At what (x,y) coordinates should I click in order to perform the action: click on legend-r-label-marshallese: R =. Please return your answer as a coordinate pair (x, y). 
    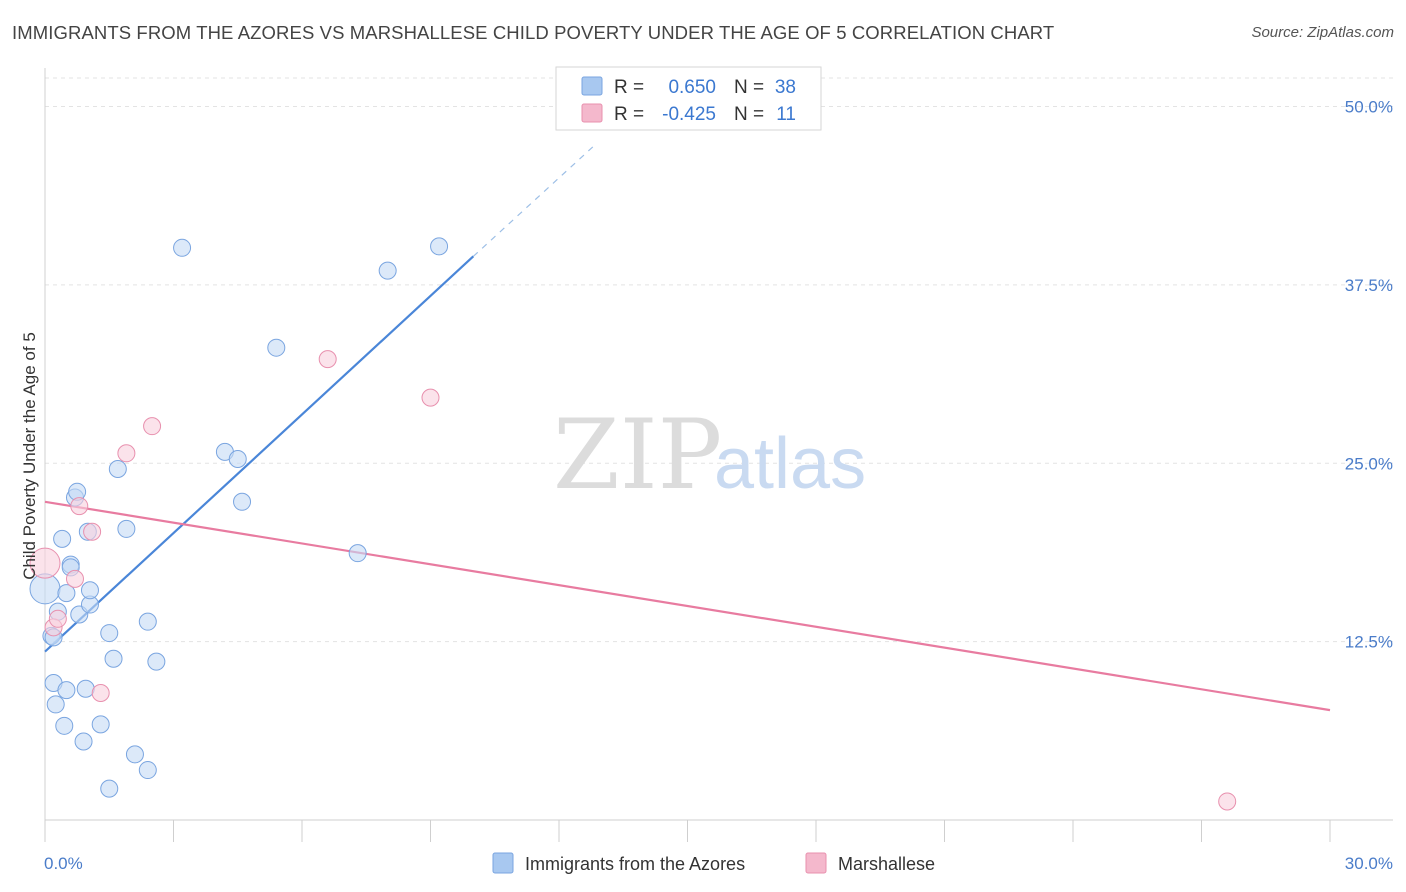
    Looking at the image, I should click on (629, 114).